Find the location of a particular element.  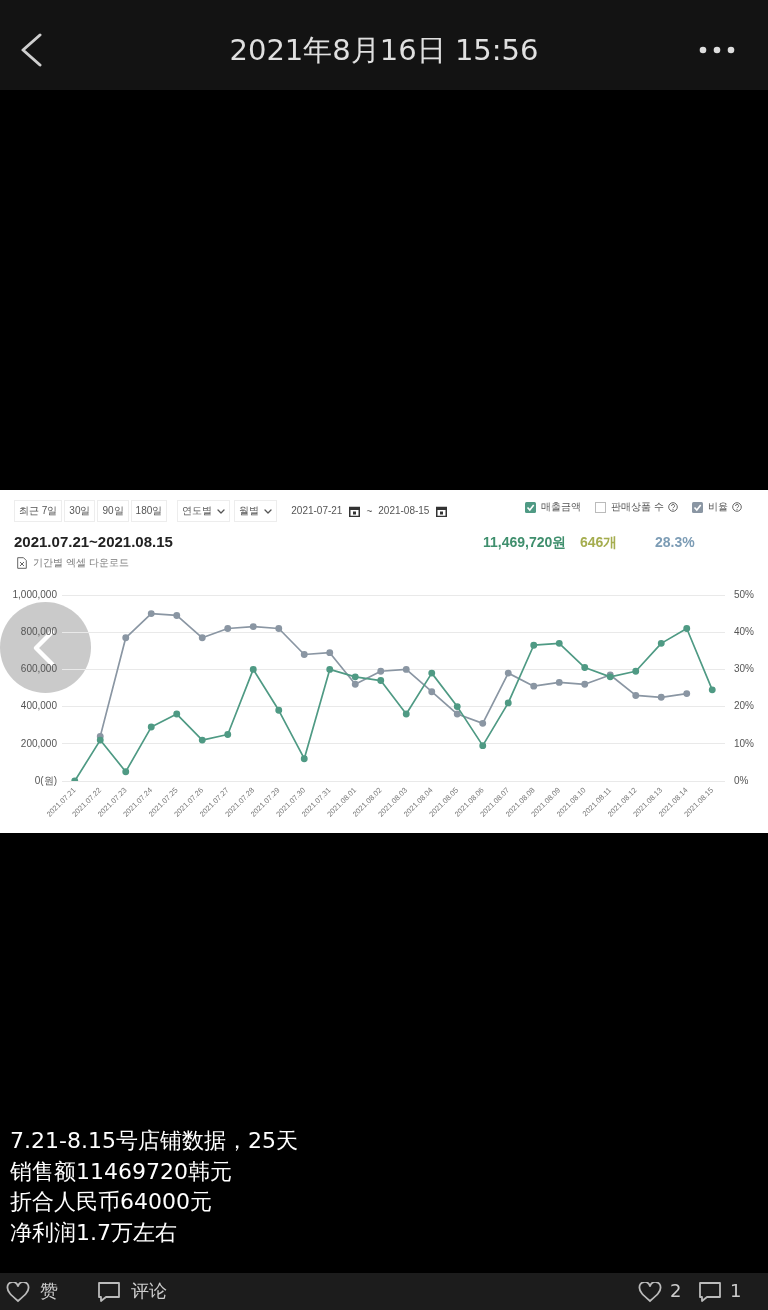

text: 2021年8月16日 15:56 is located at coordinates (384, 50).